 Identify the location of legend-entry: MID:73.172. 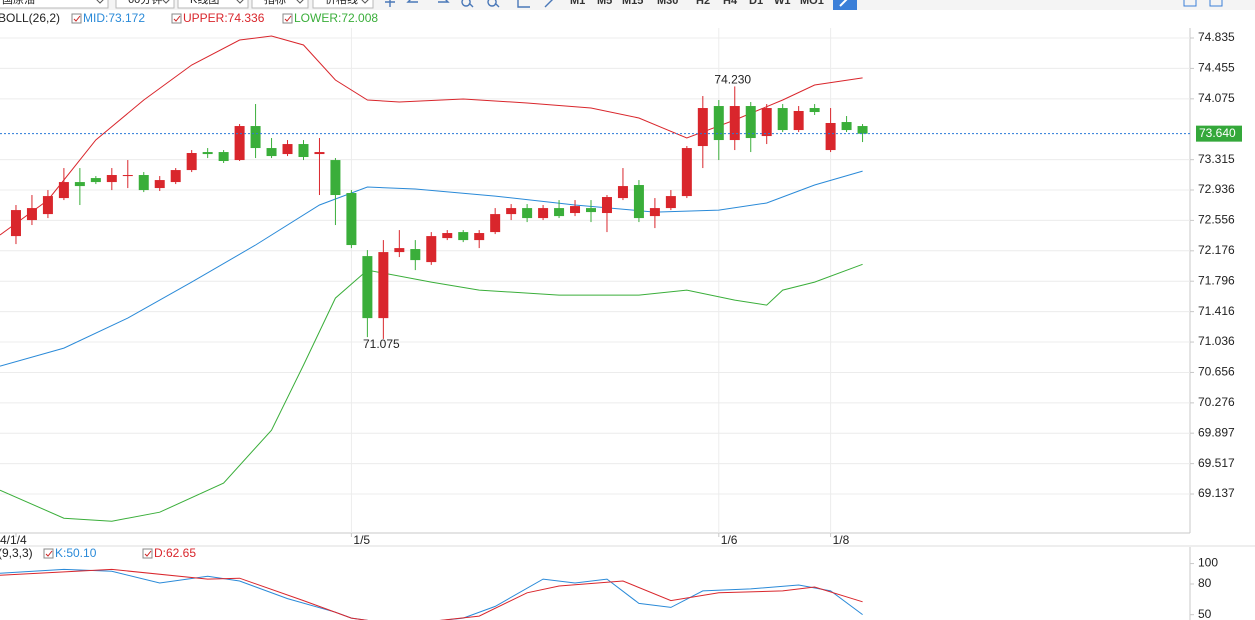
(114, 18).